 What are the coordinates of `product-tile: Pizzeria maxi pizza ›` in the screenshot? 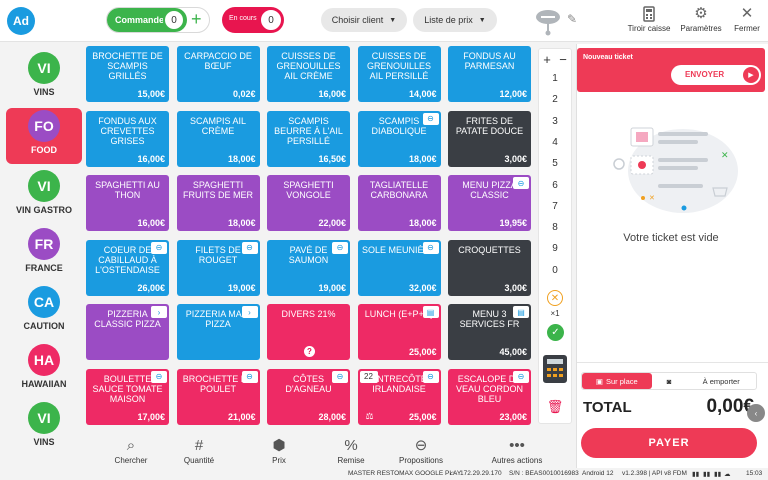 It's located at (218, 332).